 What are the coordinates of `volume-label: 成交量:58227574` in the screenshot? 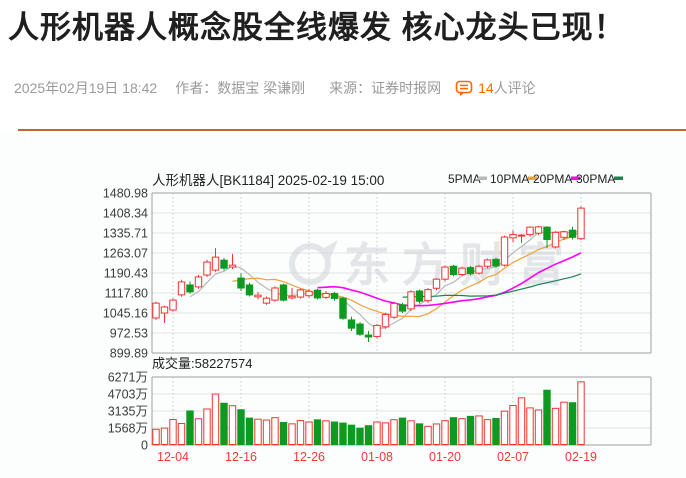 It's located at (202, 363).